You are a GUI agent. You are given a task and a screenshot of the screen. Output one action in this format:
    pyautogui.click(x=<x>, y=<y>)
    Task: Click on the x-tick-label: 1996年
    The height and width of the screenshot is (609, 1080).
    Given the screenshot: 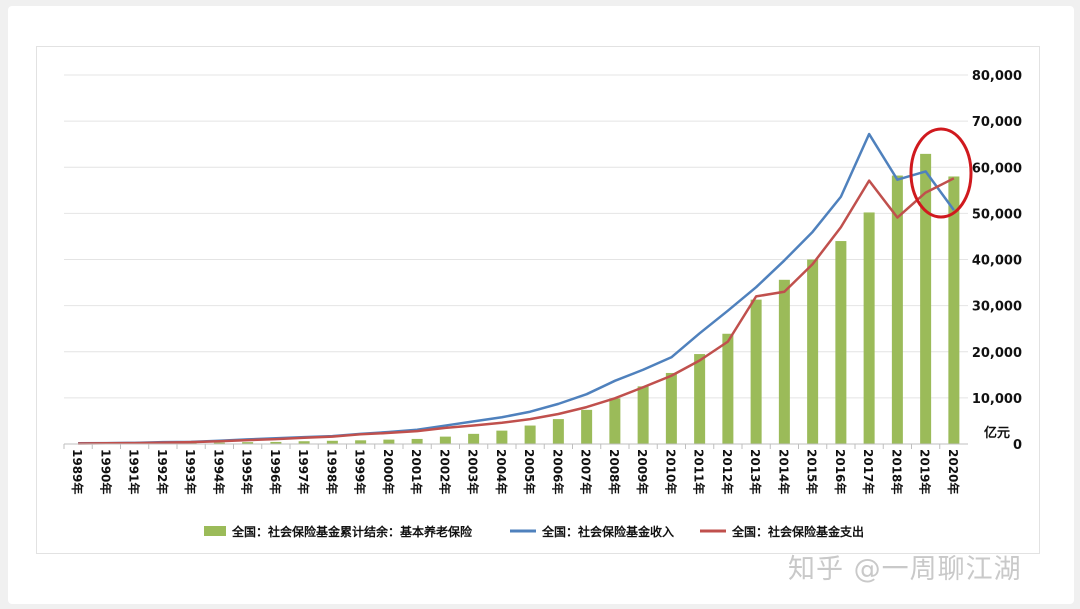 What is the action you would take?
    pyautogui.click(x=275, y=471)
    